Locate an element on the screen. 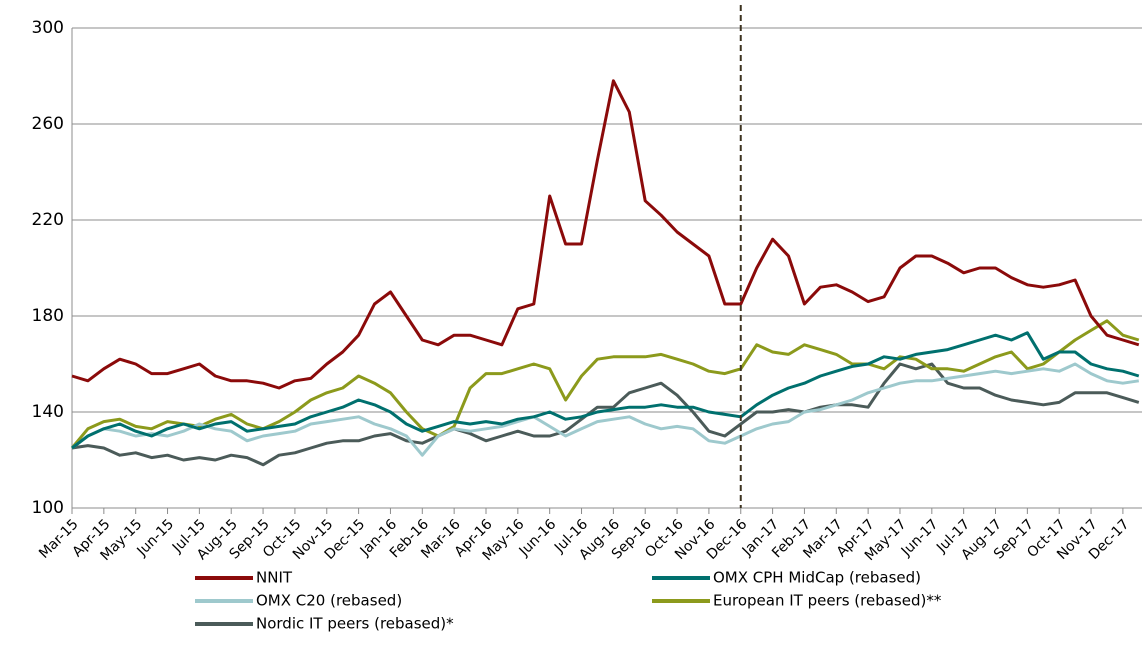  y-tick-label: 180 is located at coordinates (48, 316).